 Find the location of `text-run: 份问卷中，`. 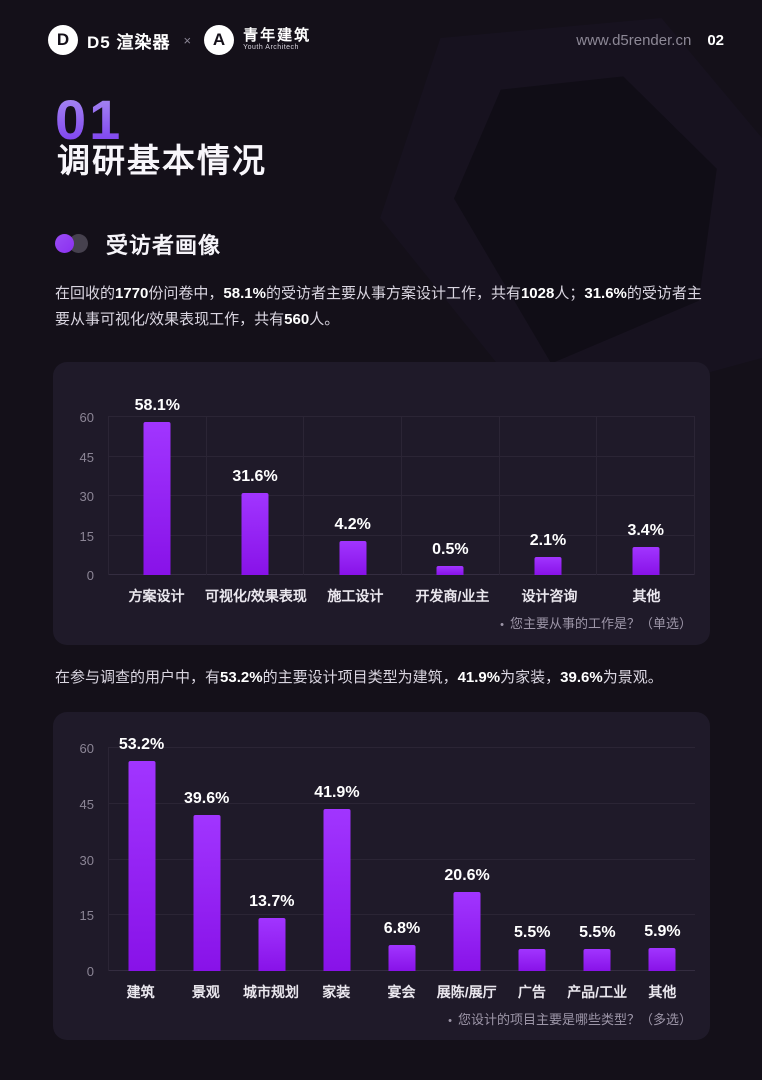

text-run: 份问卷中， is located at coordinates (186, 293).